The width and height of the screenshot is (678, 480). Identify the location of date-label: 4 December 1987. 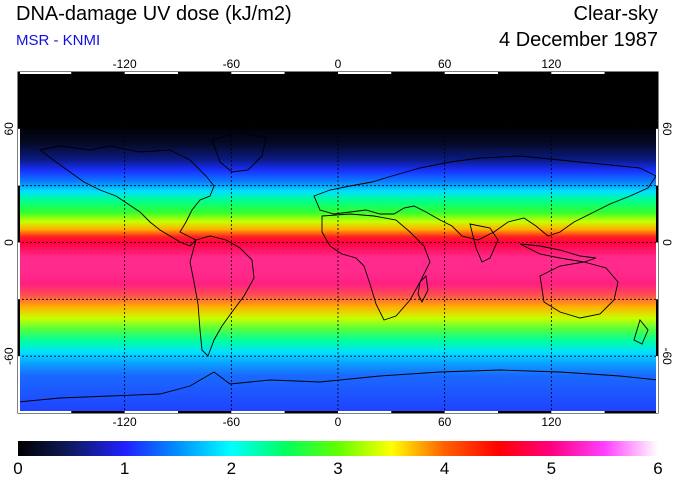
(578, 40).